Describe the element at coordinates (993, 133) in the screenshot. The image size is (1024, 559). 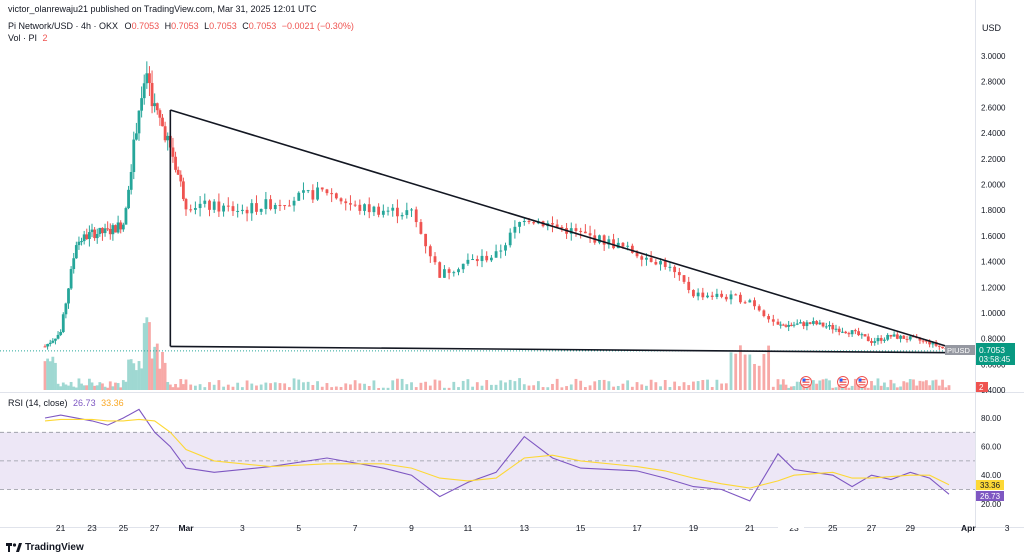
I see `price-tick-label: 2.4000` at that location.